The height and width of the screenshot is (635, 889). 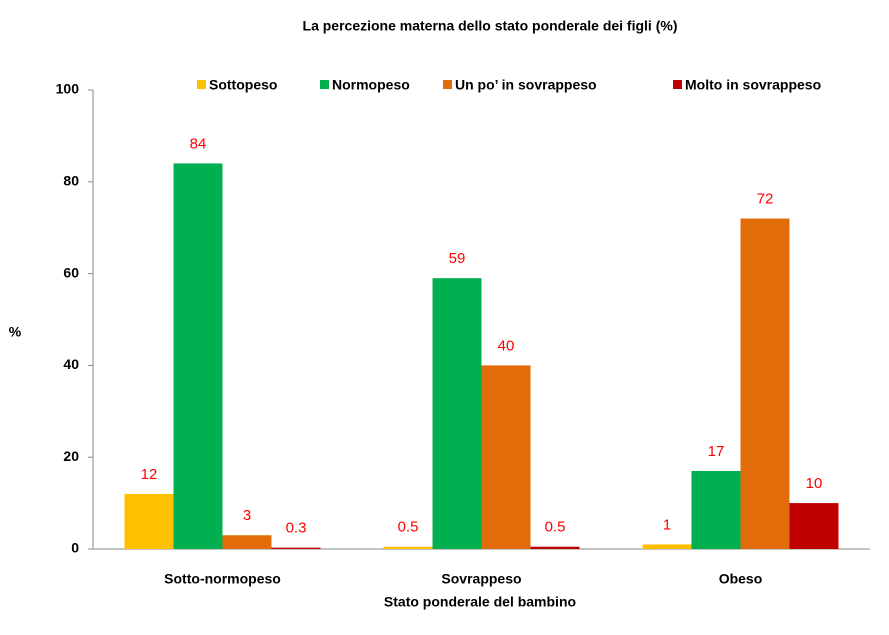 What do you see at coordinates (15, 332) in the screenshot?
I see `y-axis-label: %` at bounding box center [15, 332].